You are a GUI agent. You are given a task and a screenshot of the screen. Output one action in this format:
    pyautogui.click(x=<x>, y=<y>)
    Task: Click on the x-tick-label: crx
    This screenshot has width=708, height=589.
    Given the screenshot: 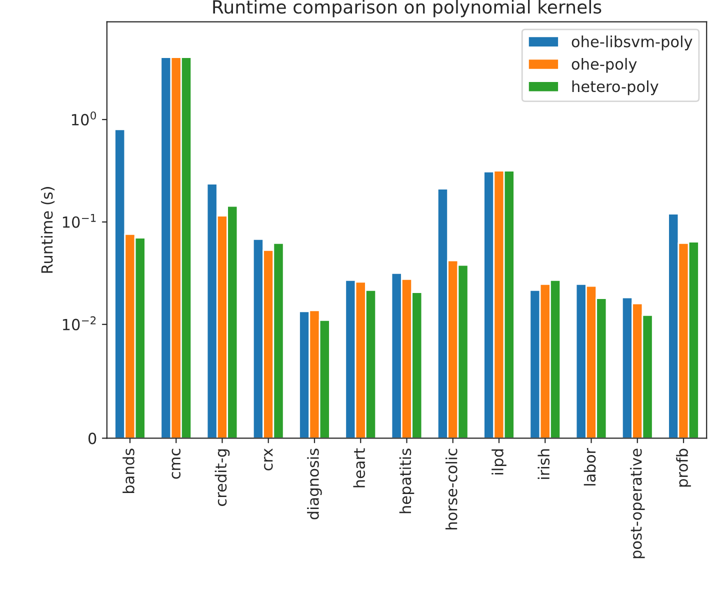 What is the action you would take?
    pyautogui.click(x=268, y=459)
    